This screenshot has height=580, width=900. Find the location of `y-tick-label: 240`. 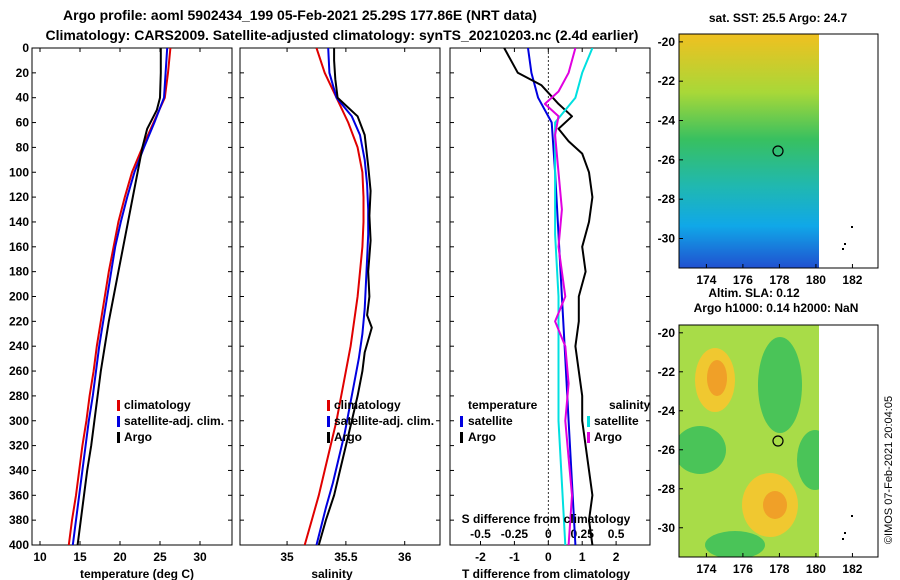

y-tick-label: 240 is located at coordinates (19, 346).